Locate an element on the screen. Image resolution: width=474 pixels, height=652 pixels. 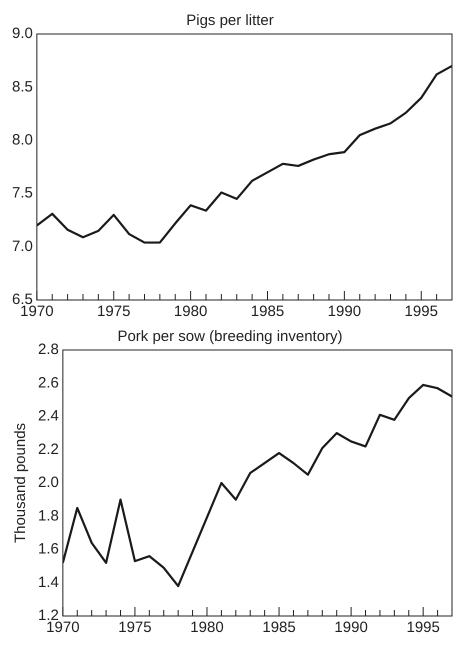
y-tick-label: 7.0 is located at coordinates (22, 246).